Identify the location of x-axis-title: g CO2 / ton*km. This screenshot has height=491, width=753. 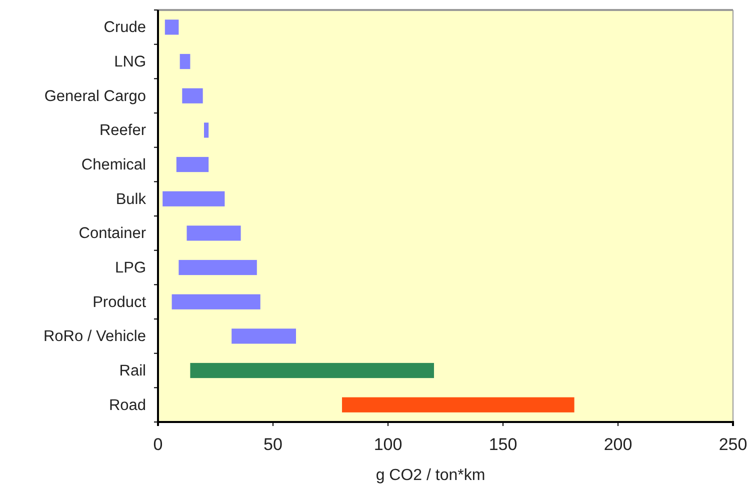
(431, 475).